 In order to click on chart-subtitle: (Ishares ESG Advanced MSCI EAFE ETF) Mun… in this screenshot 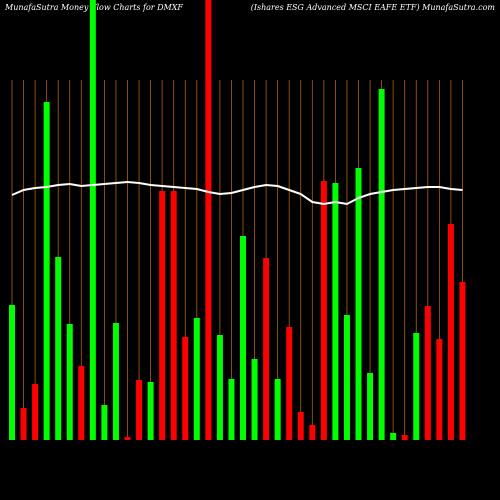, I will do `click(373, 7)`.